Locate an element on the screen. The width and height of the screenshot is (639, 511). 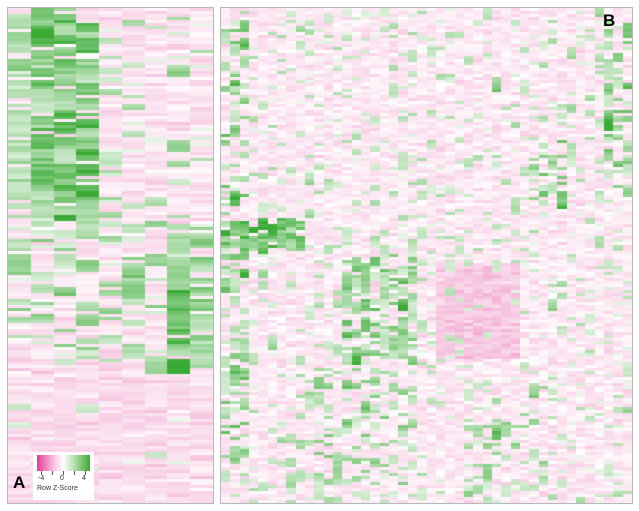
legend-tick-label-min: -4 is located at coordinates (41, 478).